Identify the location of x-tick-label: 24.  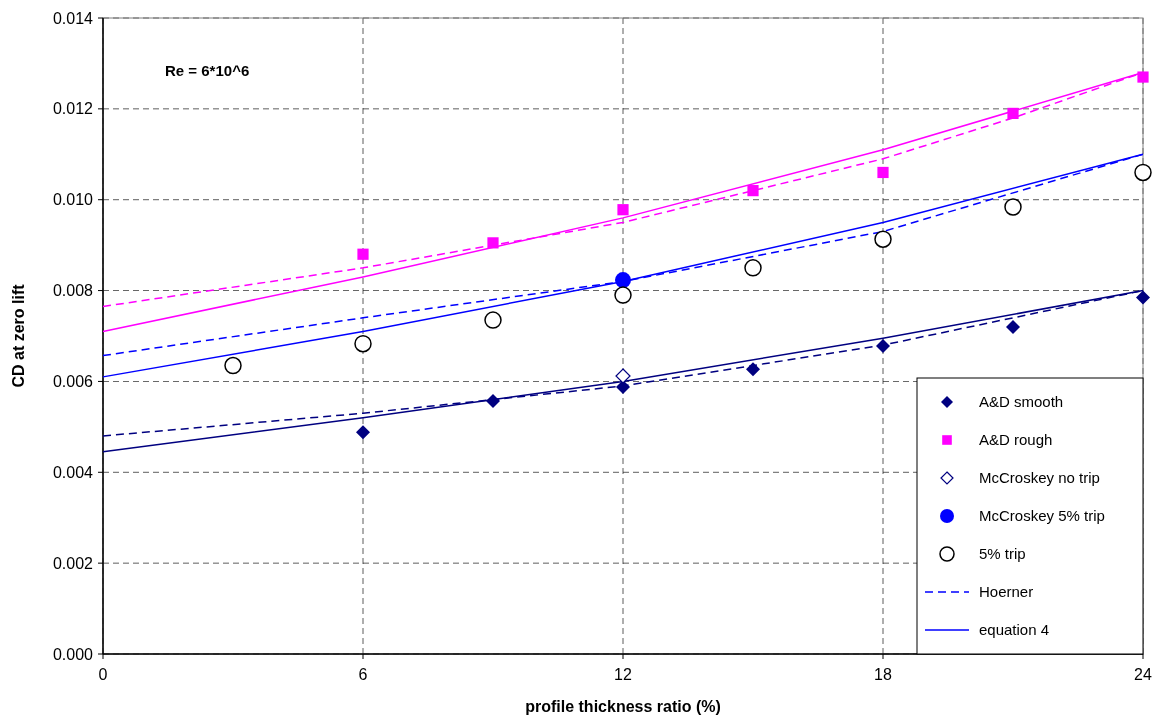
(1143, 674).